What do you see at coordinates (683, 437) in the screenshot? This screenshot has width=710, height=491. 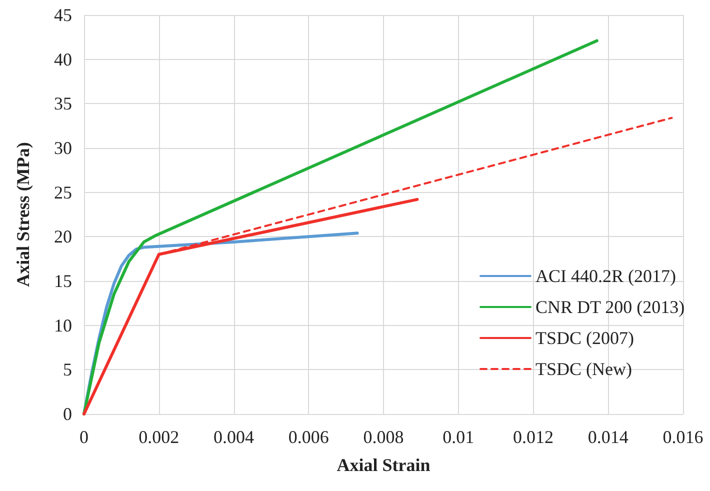 I see `x-tick-label: 0.016` at bounding box center [683, 437].